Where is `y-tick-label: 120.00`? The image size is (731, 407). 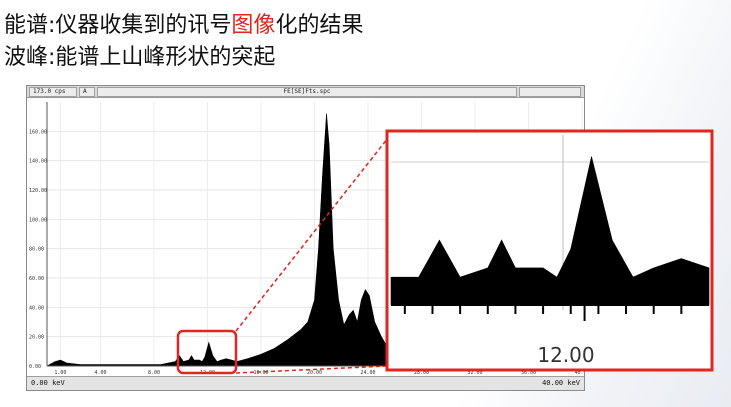
y-tick-label: 120.00 is located at coordinates (38, 191).